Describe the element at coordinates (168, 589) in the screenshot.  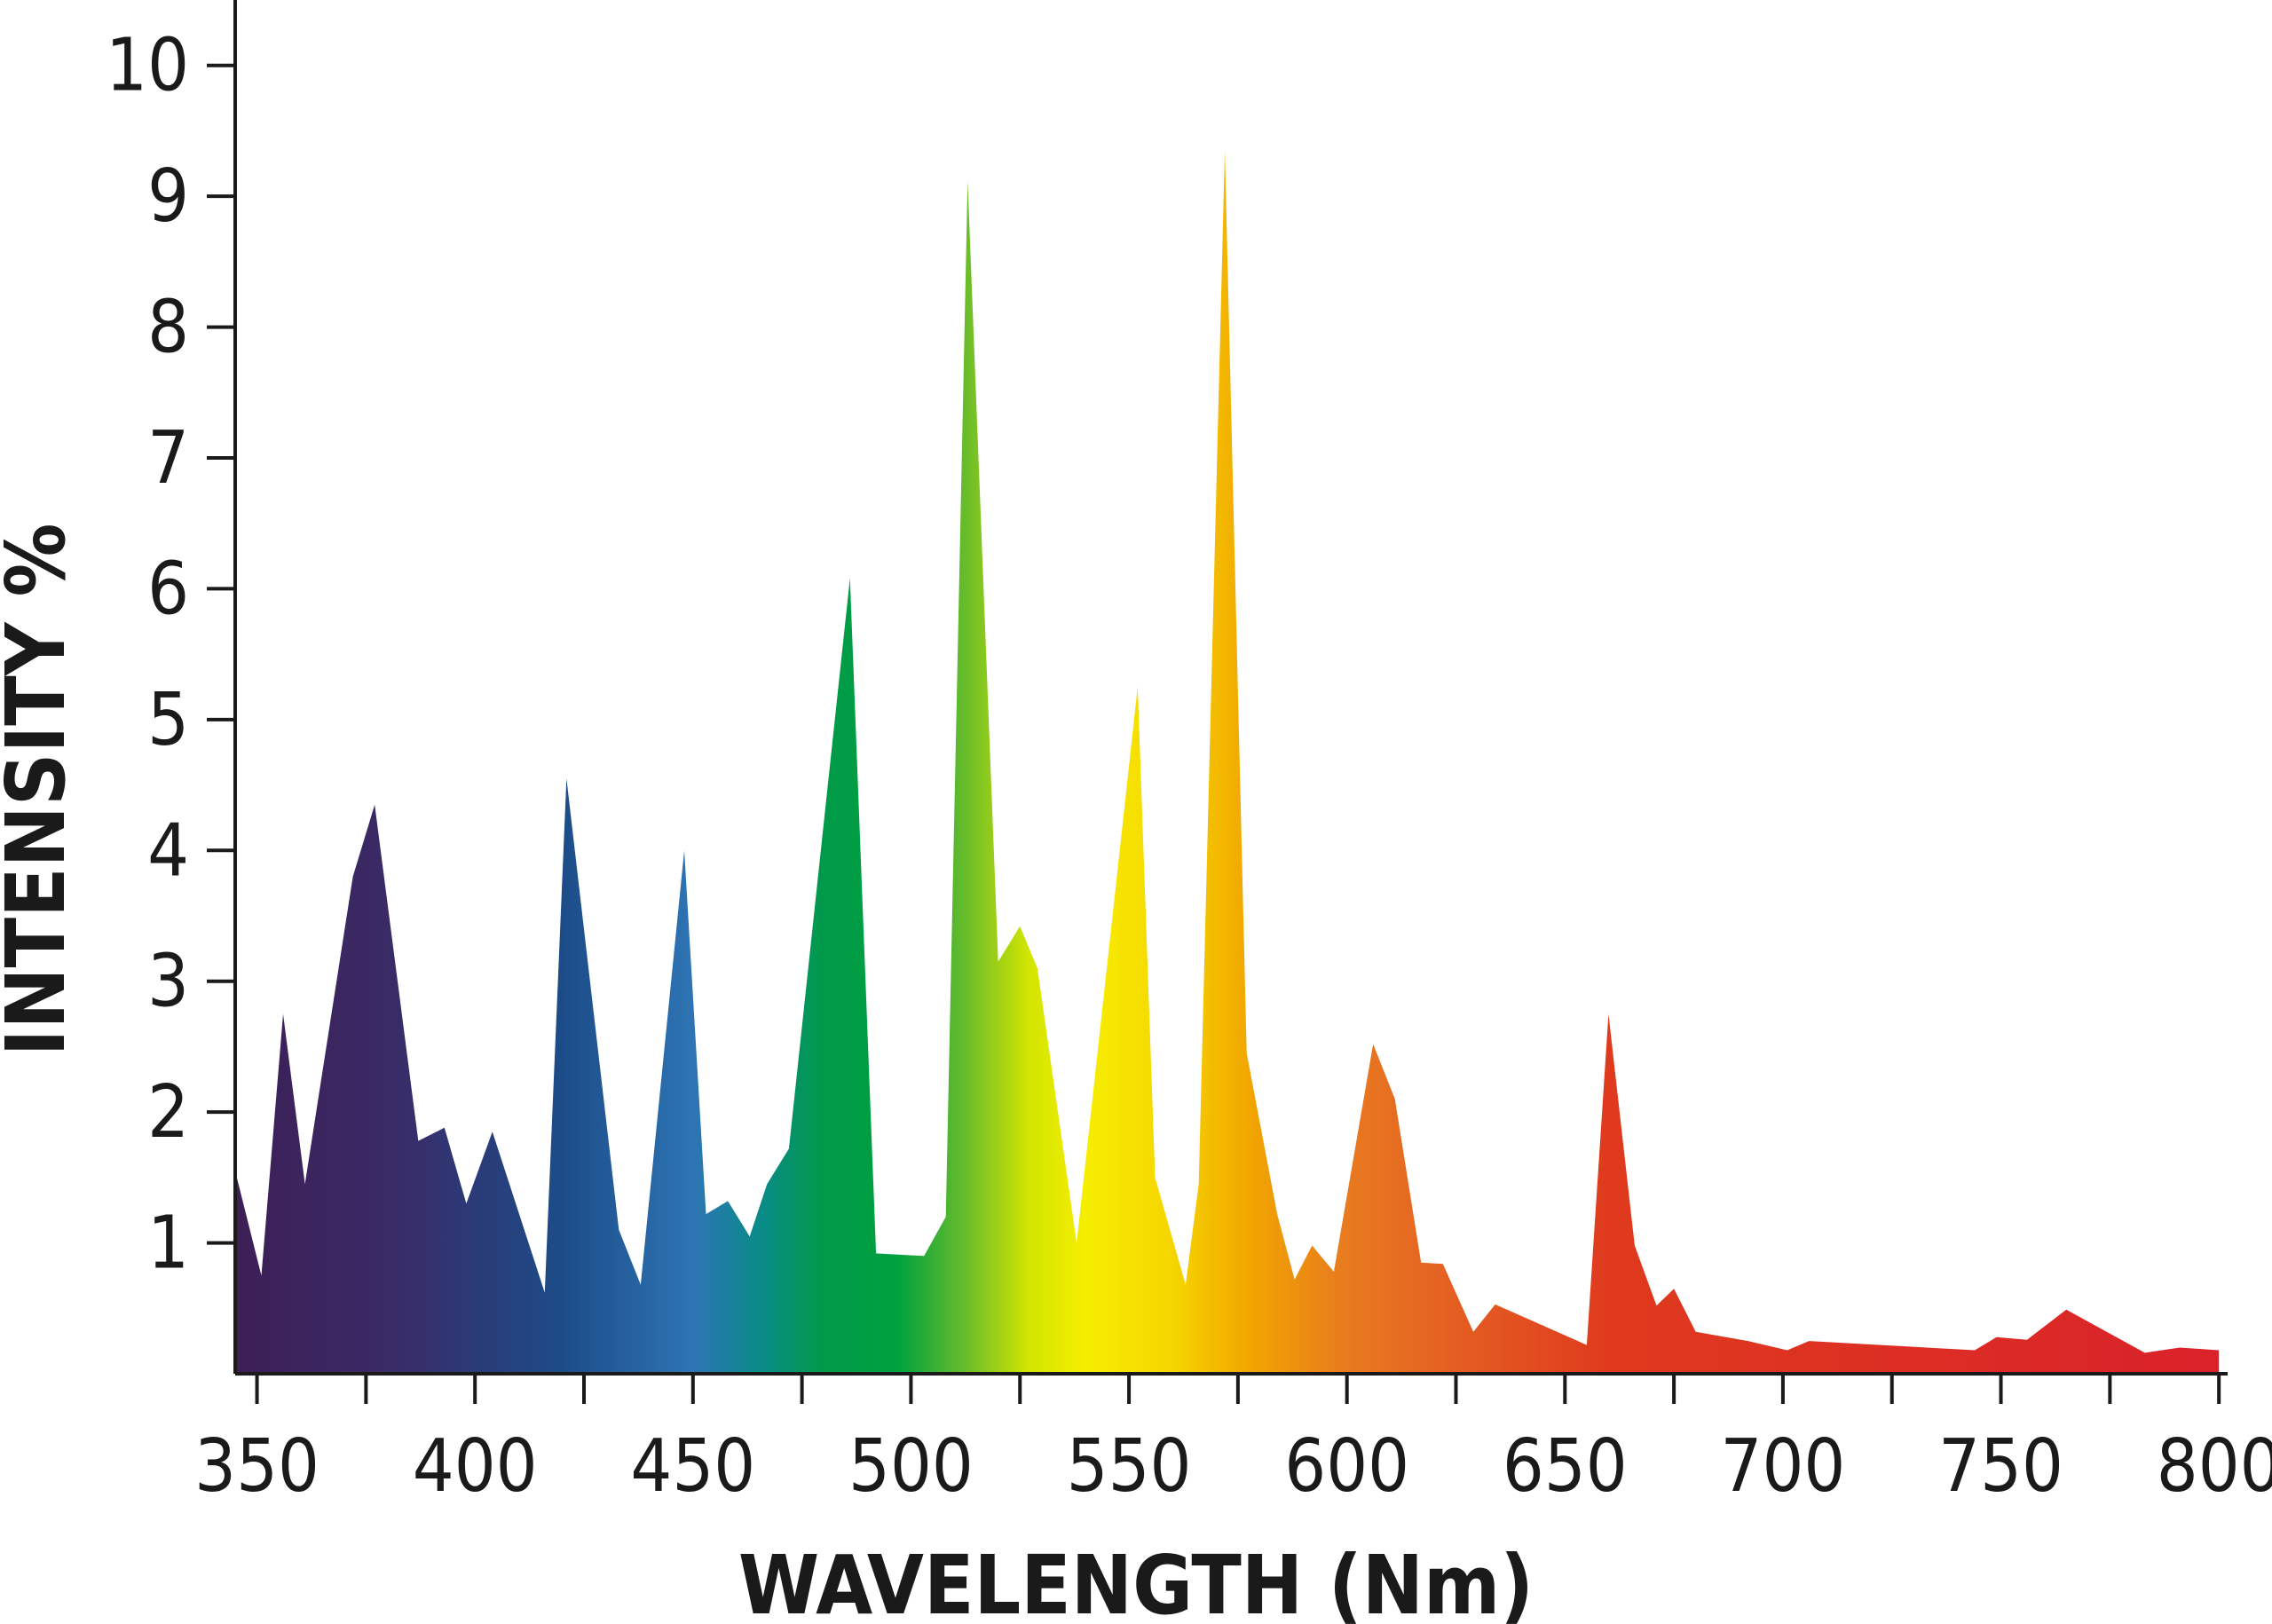
I see `y-tick-label: 6` at that location.